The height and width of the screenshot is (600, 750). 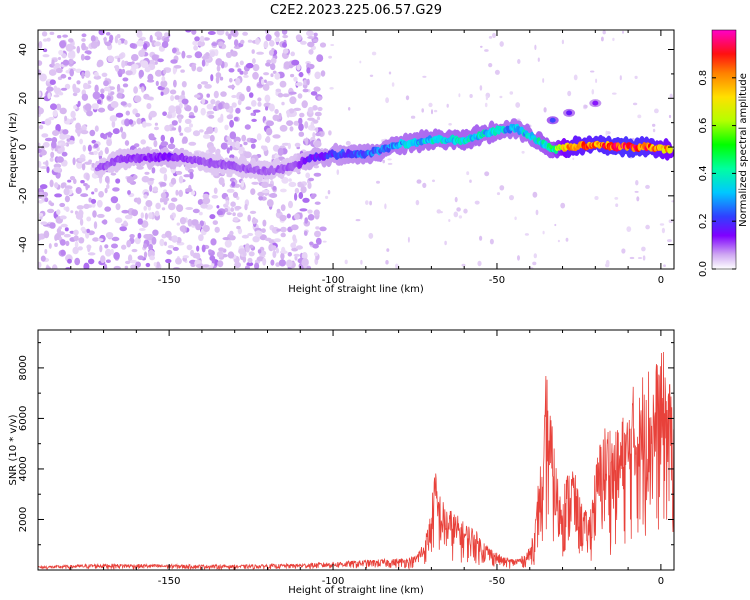 What do you see at coordinates (169, 280) in the screenshot?
I see `x-tick-label: -150` at bounding box center [169, 280].